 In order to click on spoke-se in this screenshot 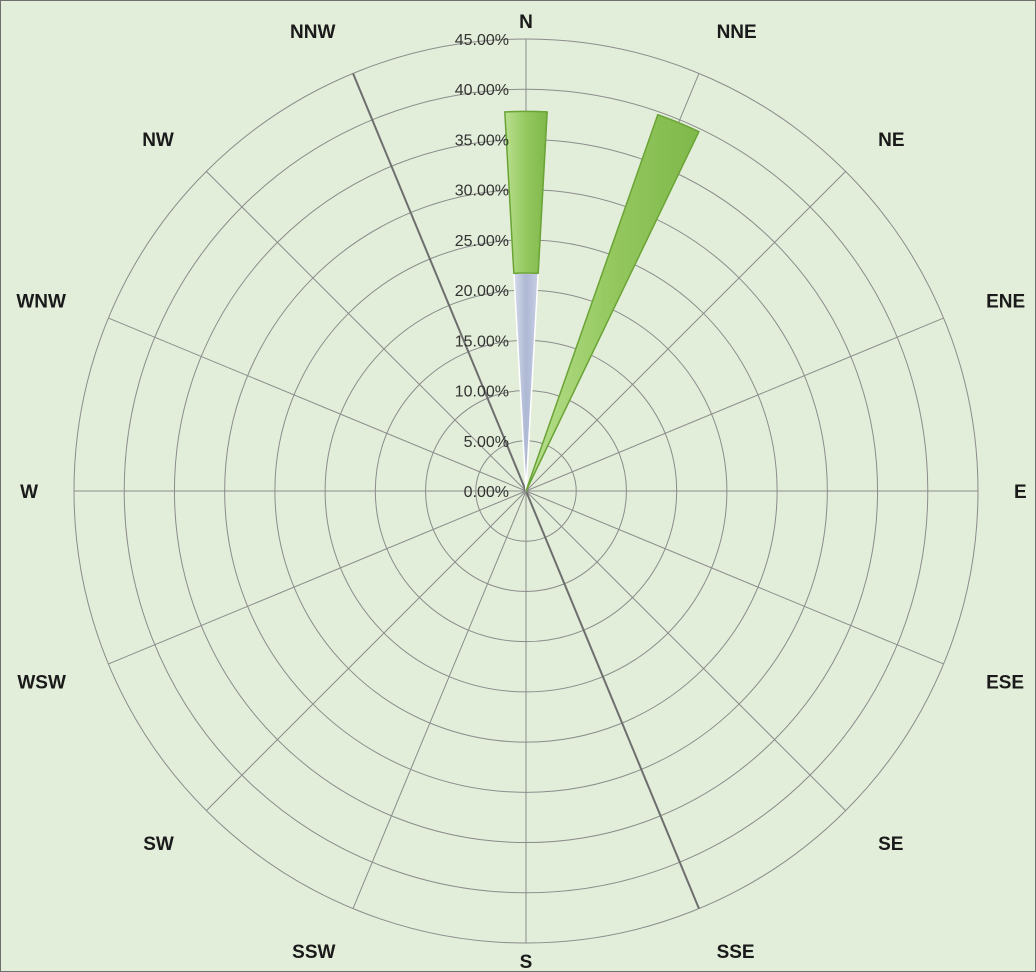, I will do `click(685, 650)`.